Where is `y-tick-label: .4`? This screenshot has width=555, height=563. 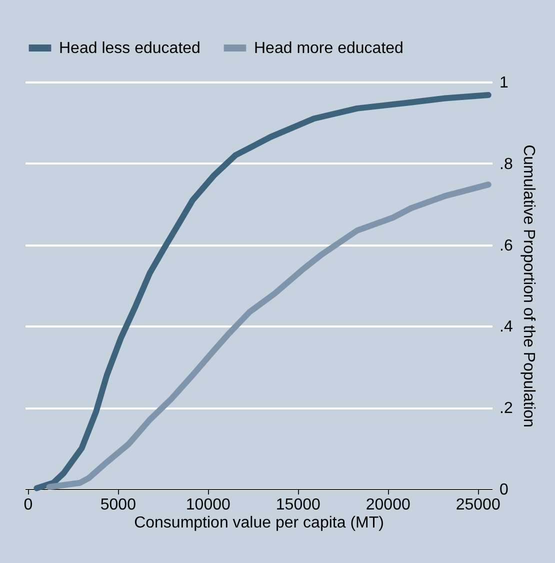
y-tick-label: .4 is located at coordinates (506, 327).